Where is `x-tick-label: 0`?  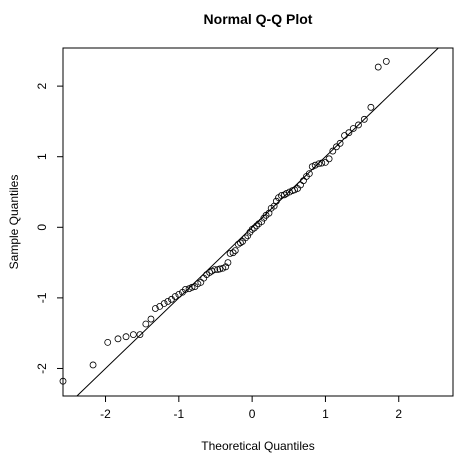 x-tick-label: 0 is located at coordinates (252, 414).